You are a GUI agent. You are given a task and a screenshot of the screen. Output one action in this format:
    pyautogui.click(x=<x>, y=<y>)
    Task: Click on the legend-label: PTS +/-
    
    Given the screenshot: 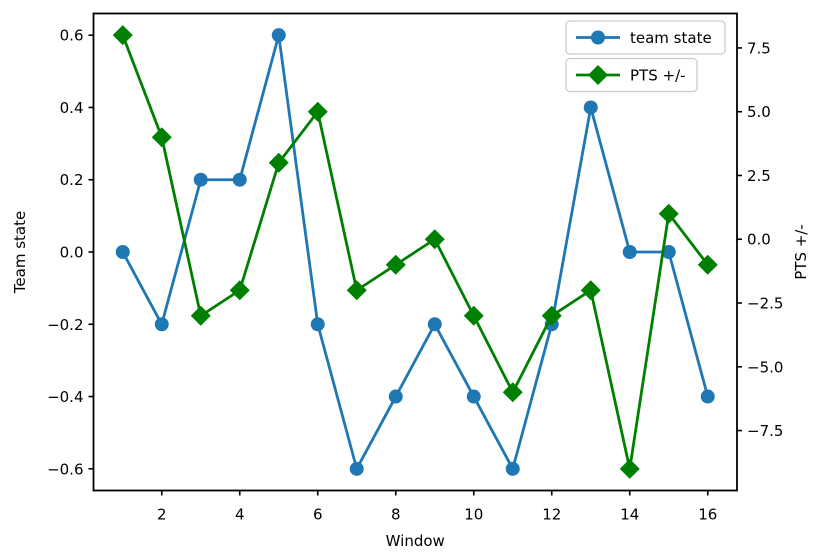 What is the action you would take?
    pyautogui.click(x=658, y=76)
    